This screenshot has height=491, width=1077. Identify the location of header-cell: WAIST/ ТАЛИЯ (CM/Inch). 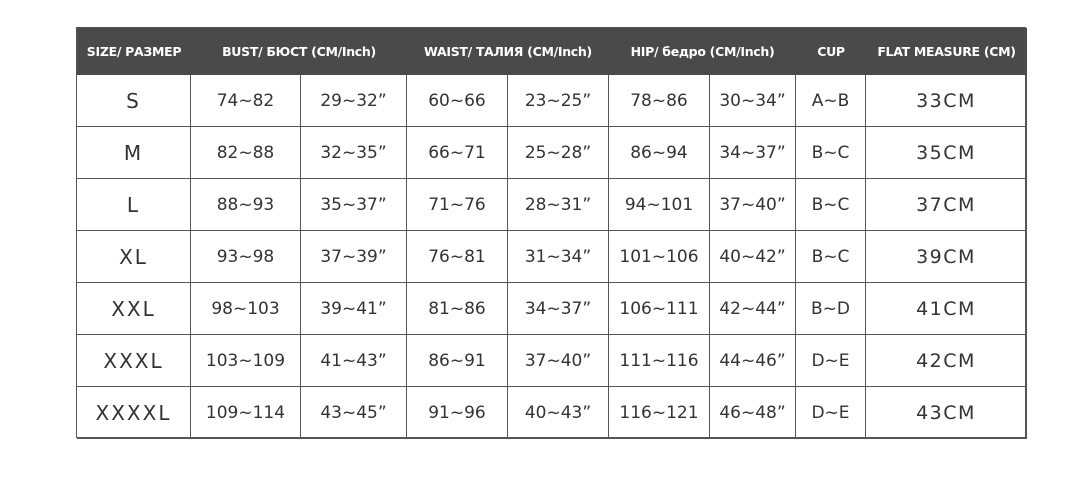
(508, 51).